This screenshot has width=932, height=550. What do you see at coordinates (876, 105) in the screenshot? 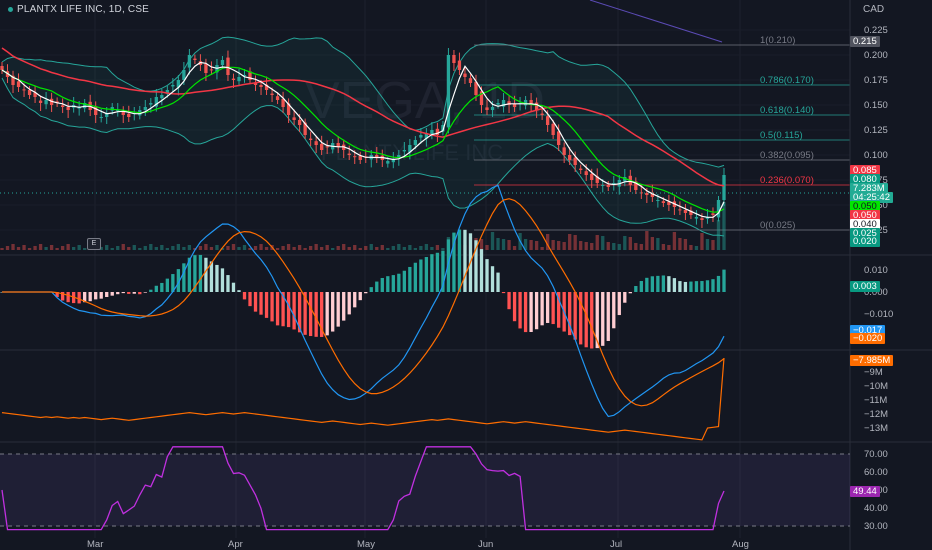
I see `price-axis-label: 0.150` at bounding box center [876, 105].